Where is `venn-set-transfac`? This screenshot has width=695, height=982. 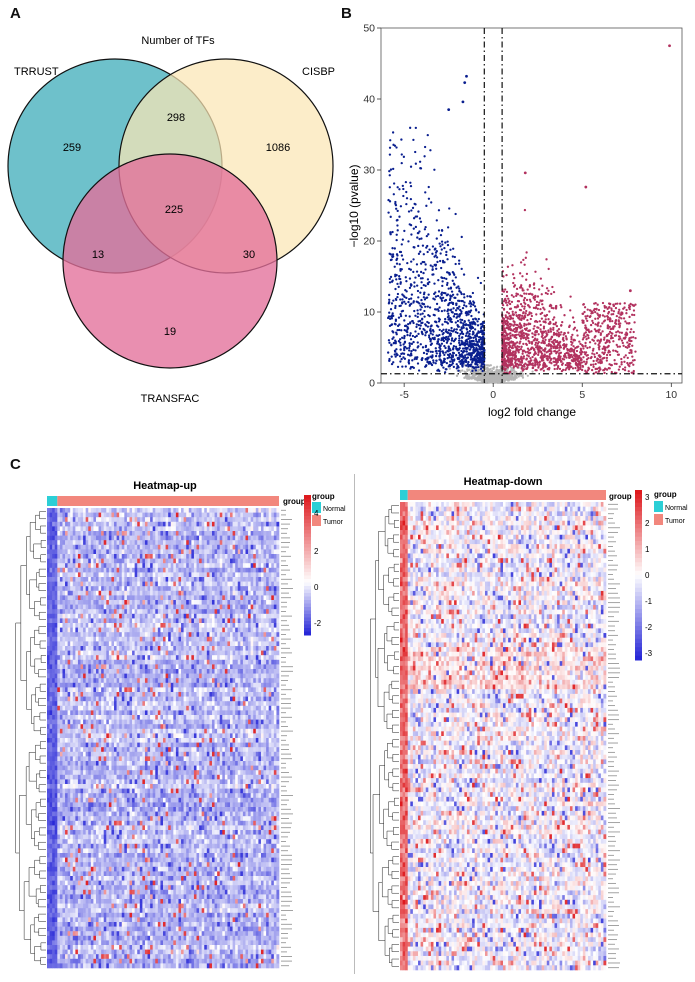 venn-set-transfac is located at coordinates (170, 261).